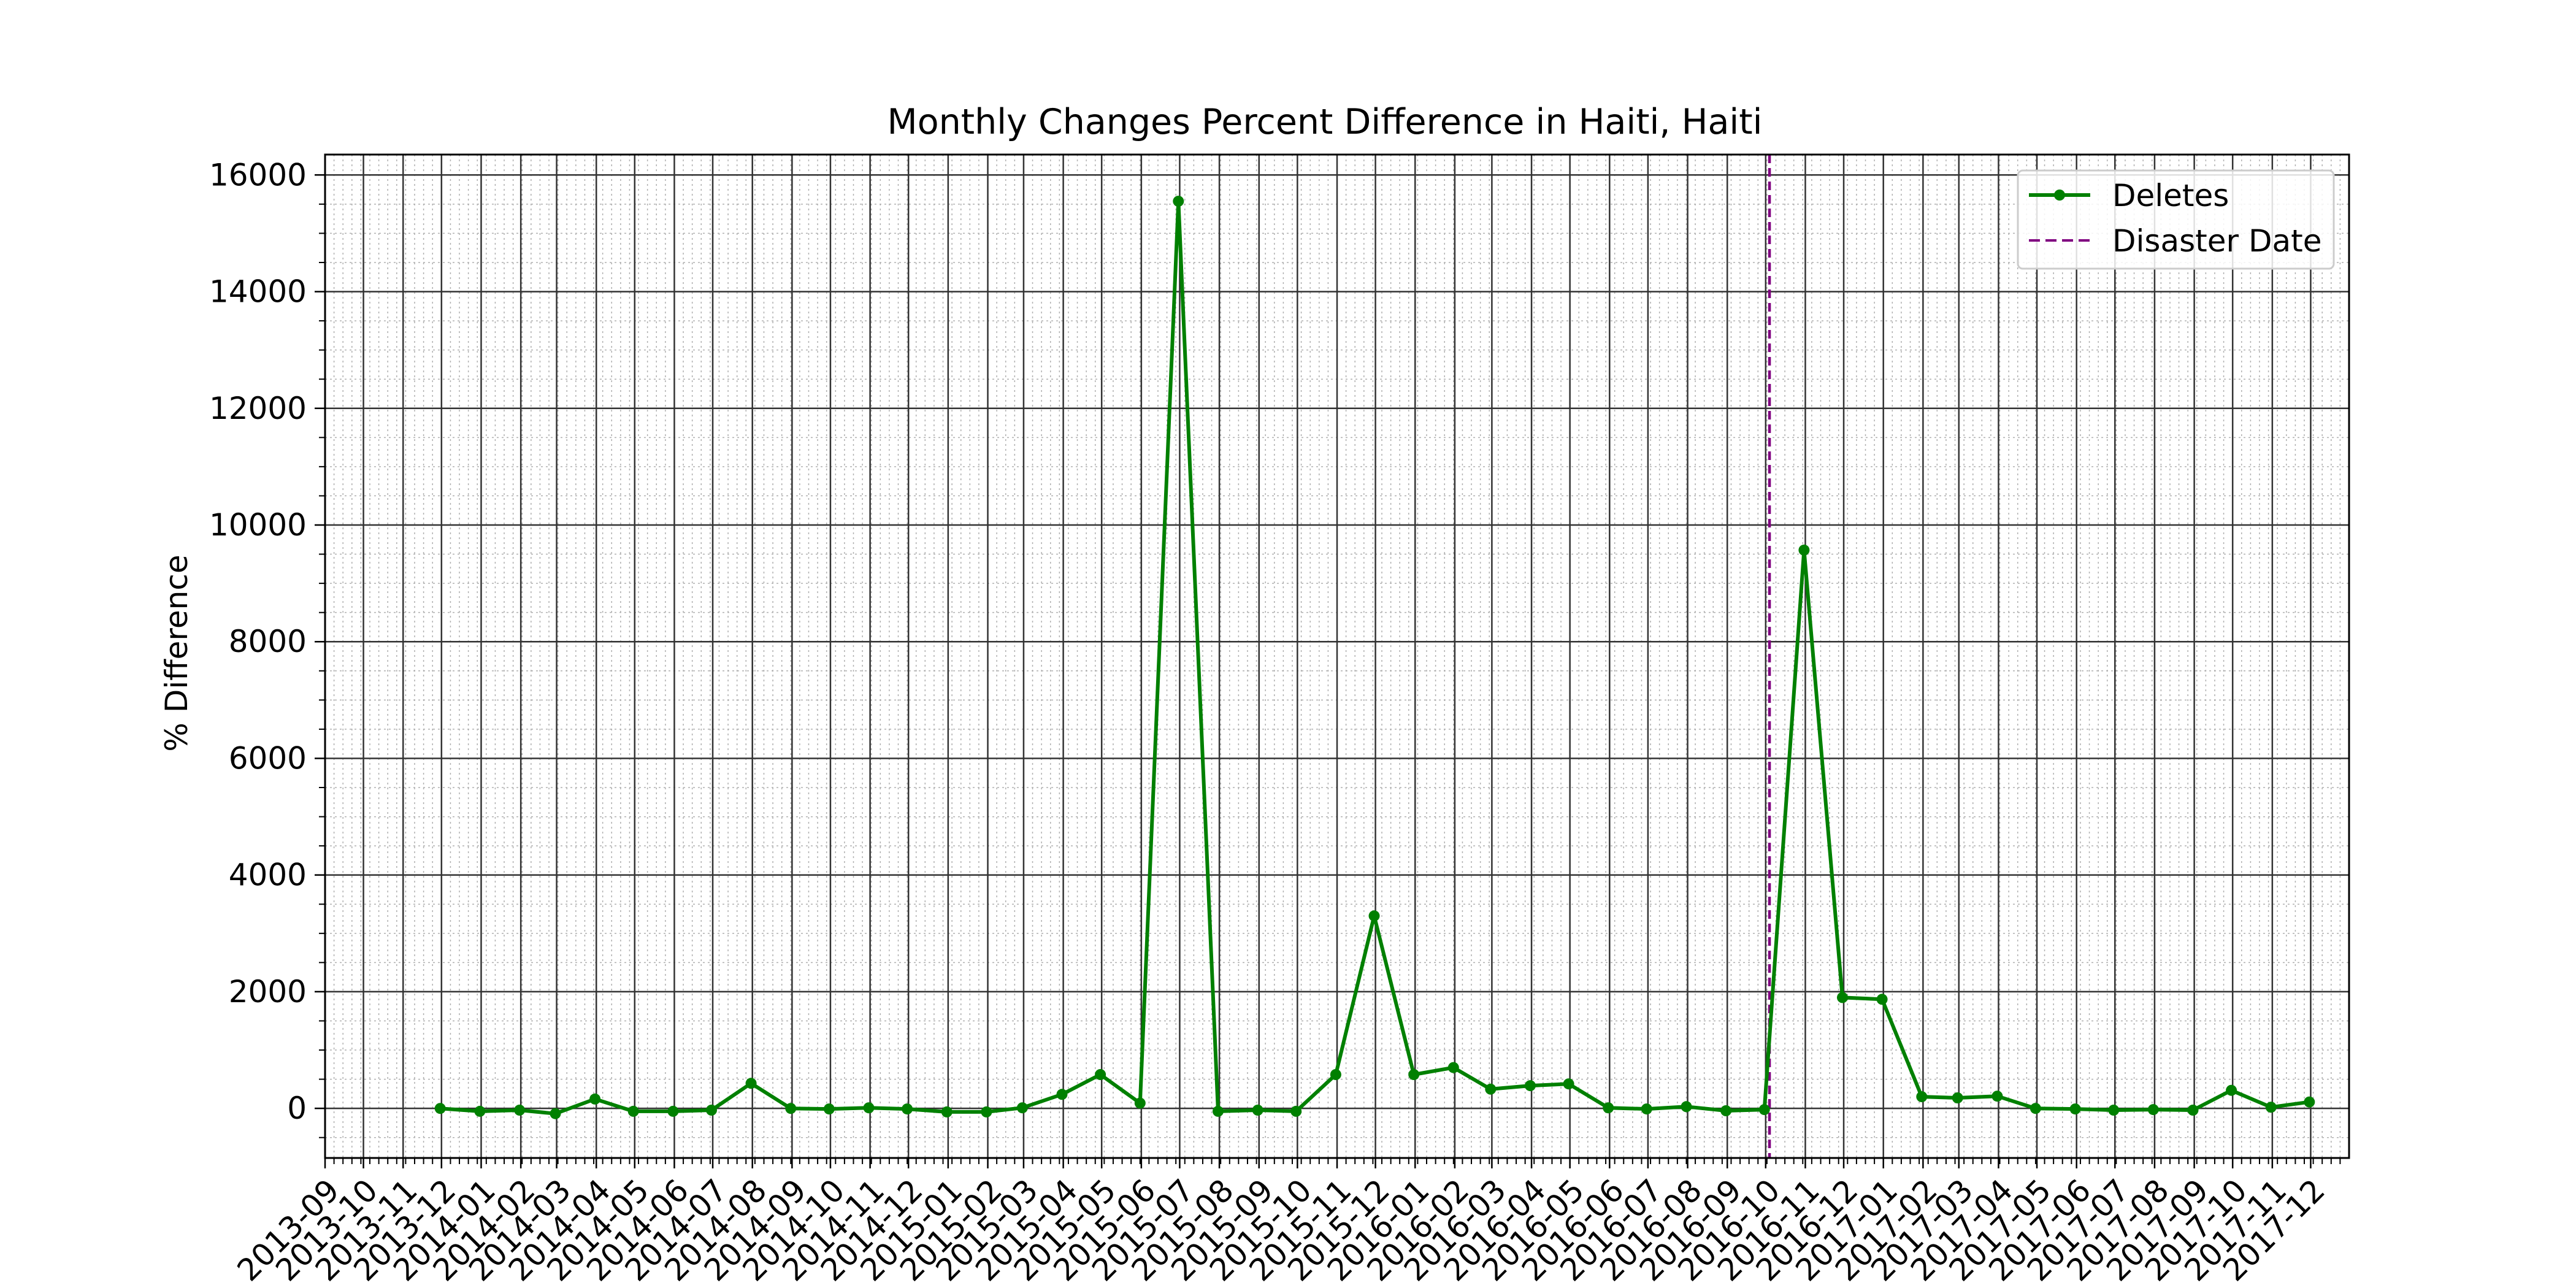 The height and width of the screenshot is (1288, 2576). I want to click on y-tick-label: 10000, so click(258, 525).